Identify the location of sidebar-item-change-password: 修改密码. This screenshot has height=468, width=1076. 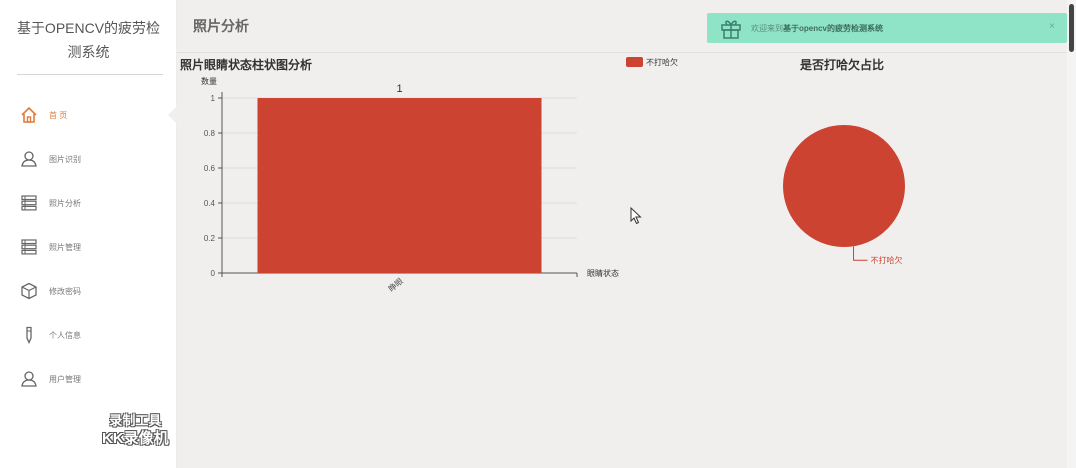
(88, 291).